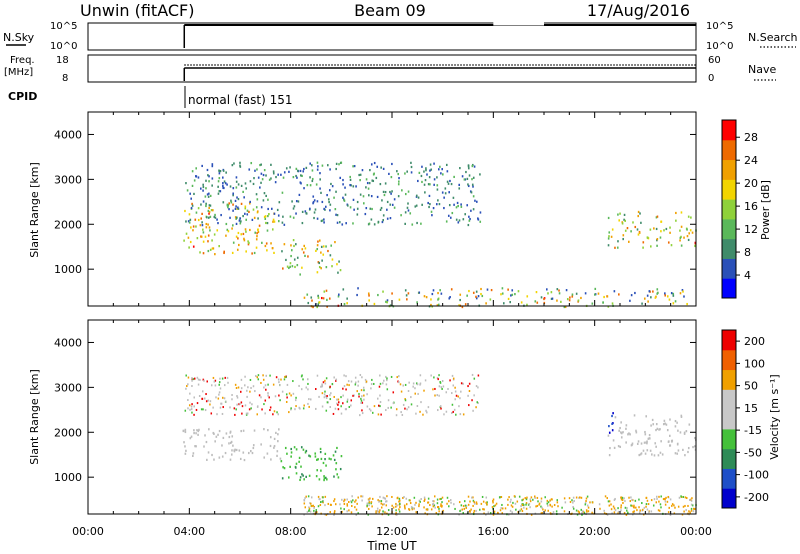 The width and height of the screenshot is (800, 554). Describe the element at coordinates (773, 37) in the screenshot. I see `nsearch-label: N.Search` at that location.